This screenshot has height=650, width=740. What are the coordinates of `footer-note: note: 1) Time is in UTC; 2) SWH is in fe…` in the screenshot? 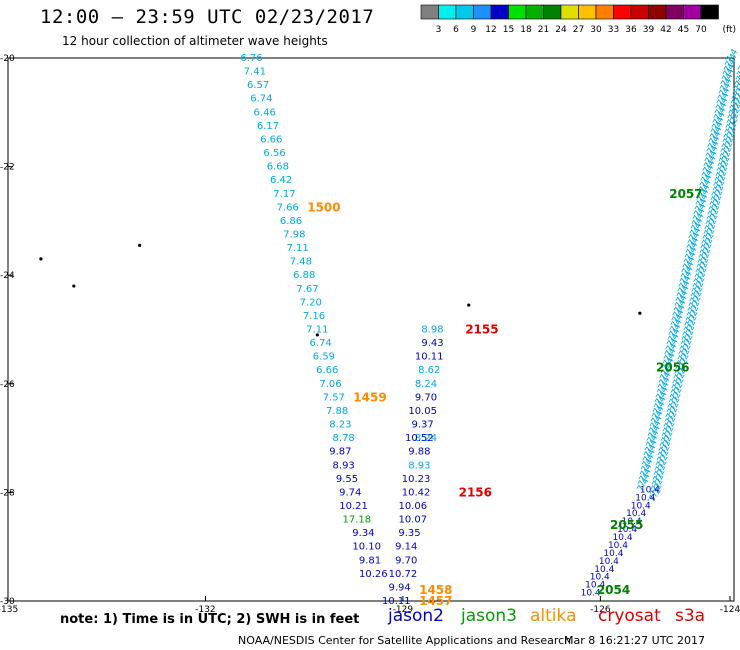 It's located at (210, 619).